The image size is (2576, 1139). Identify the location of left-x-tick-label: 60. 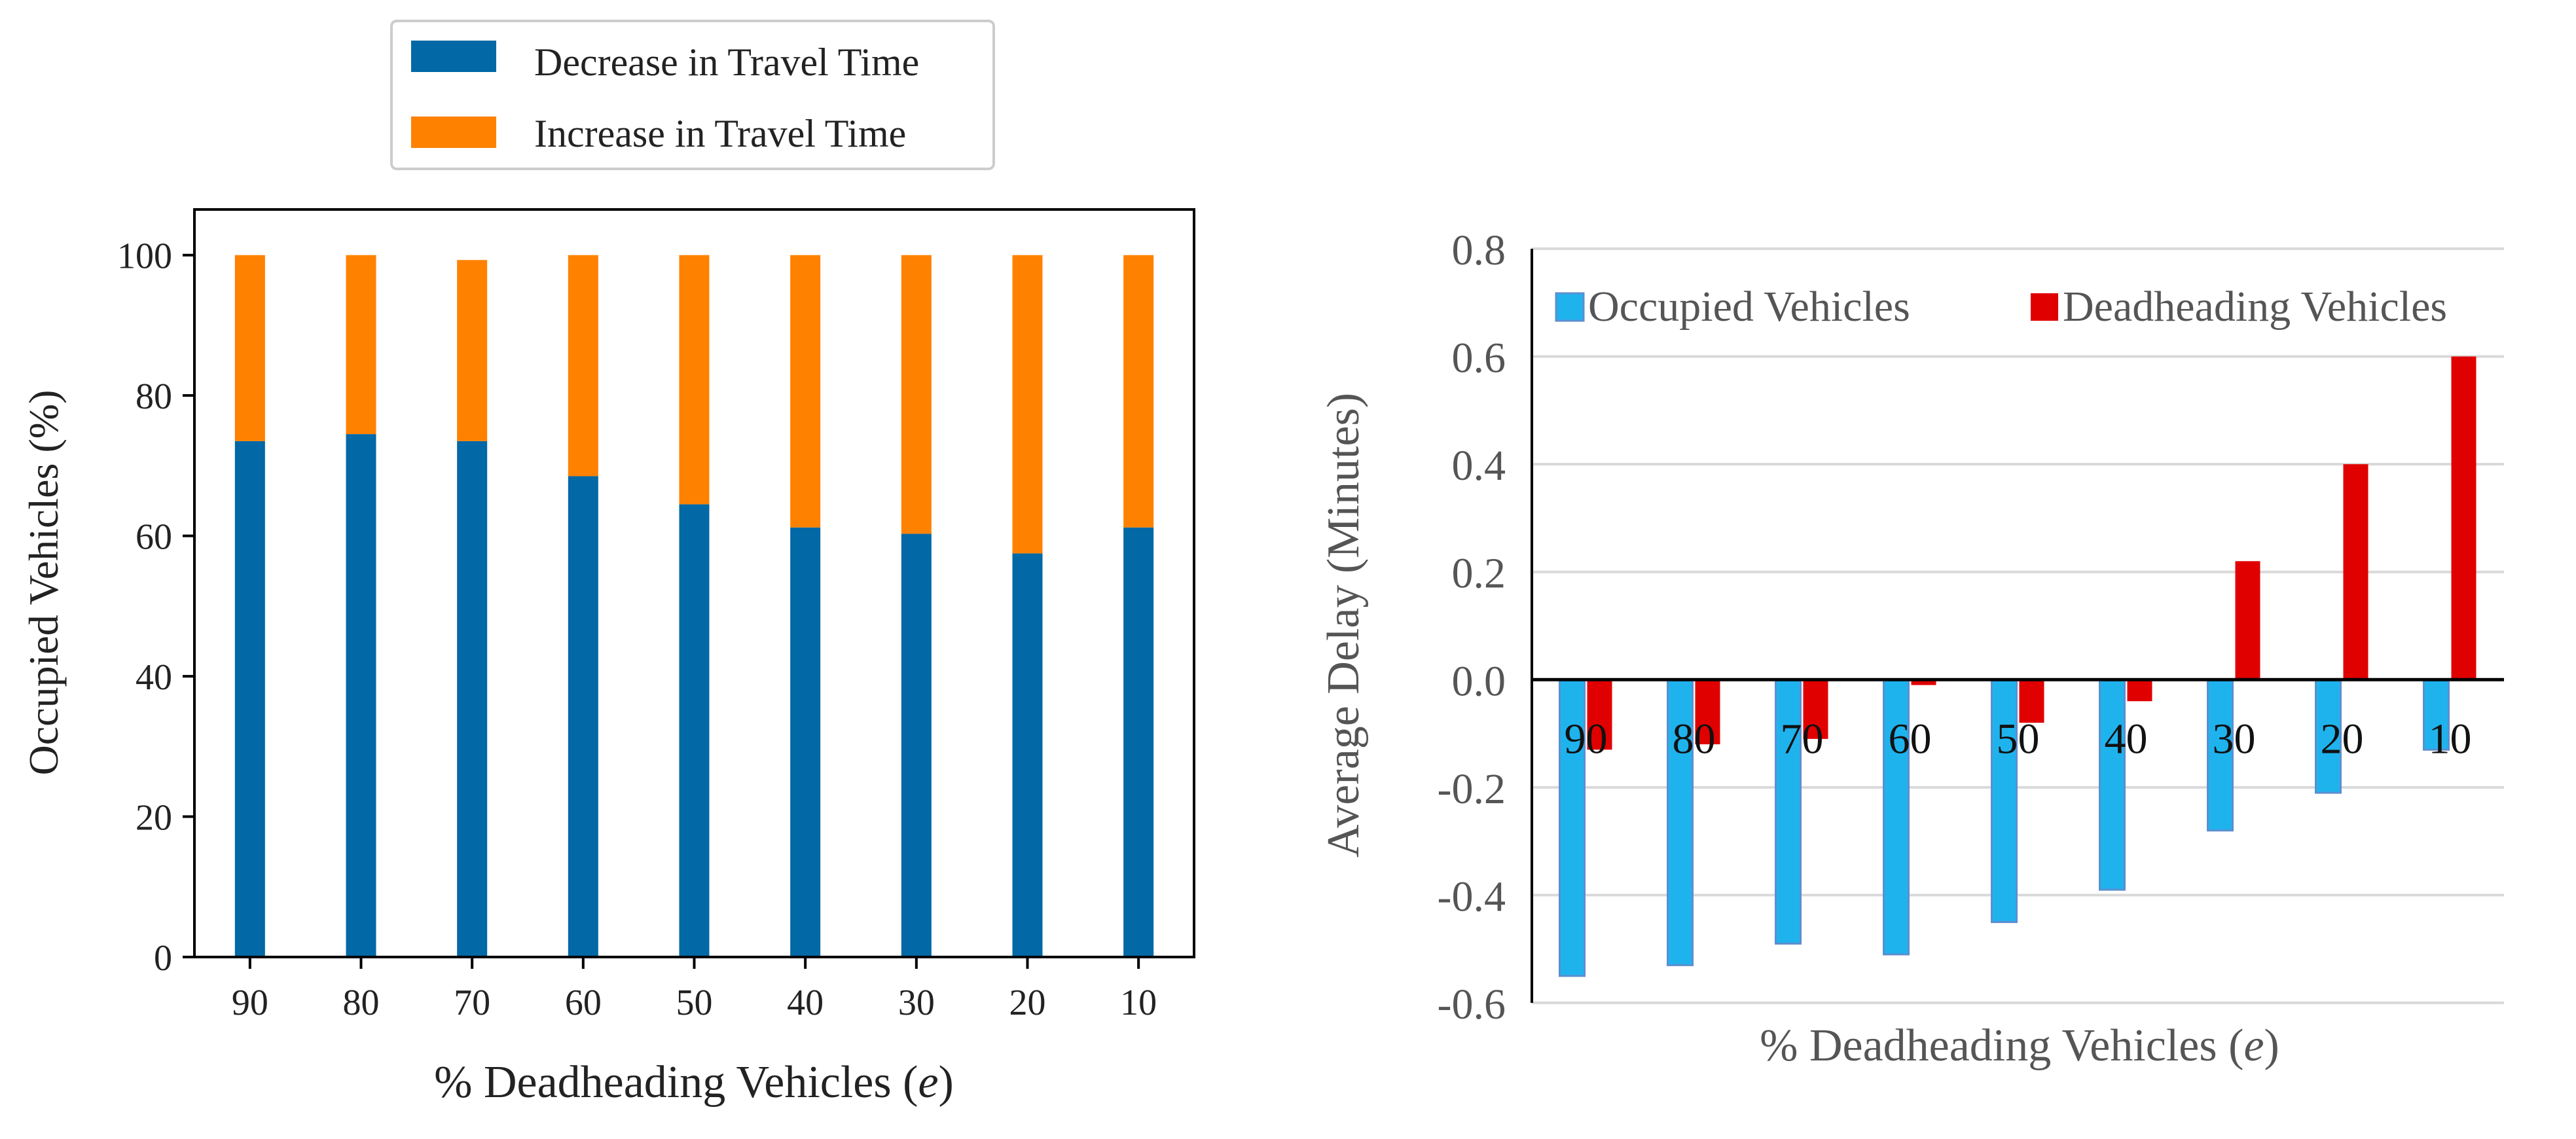
(583, 1003).